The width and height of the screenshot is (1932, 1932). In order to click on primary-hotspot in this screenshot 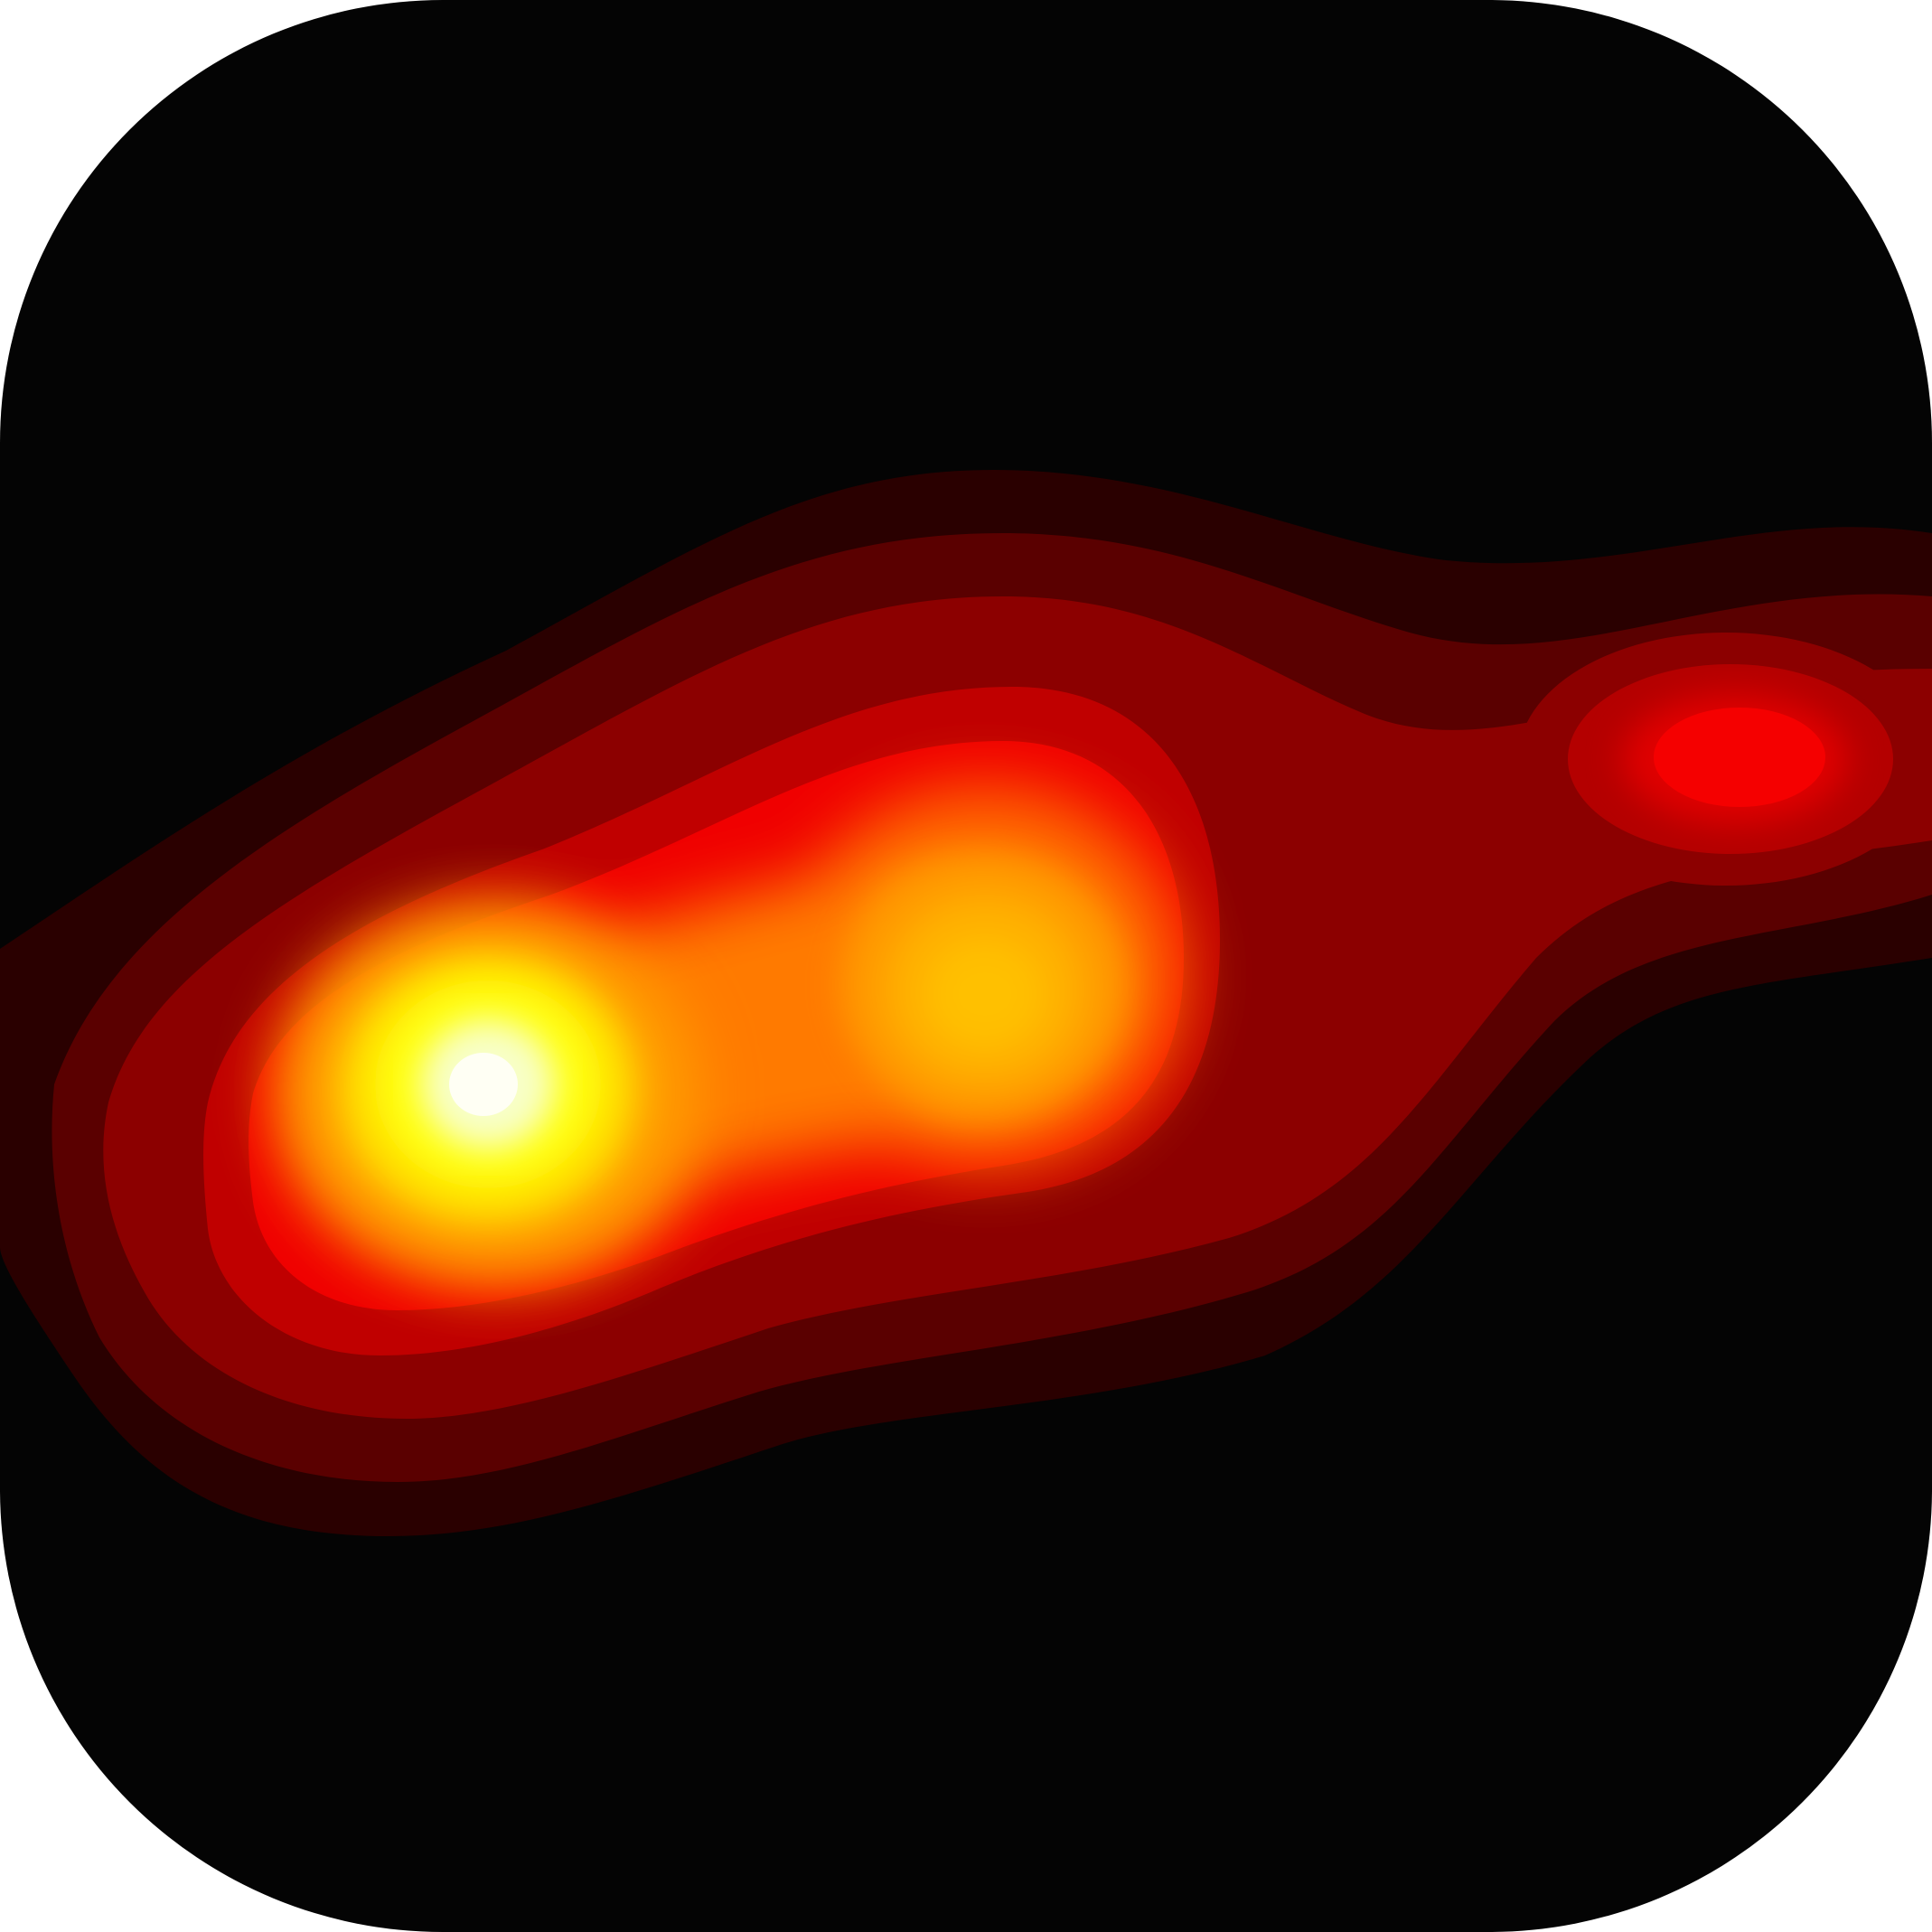, I will do `click(488, 1093)`.